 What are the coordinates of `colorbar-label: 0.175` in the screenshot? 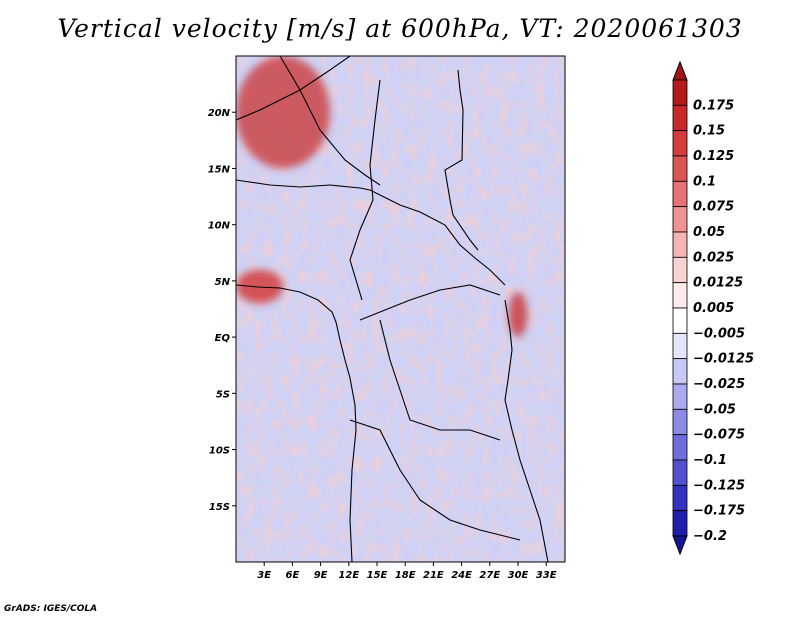 It's located at (713, 105).